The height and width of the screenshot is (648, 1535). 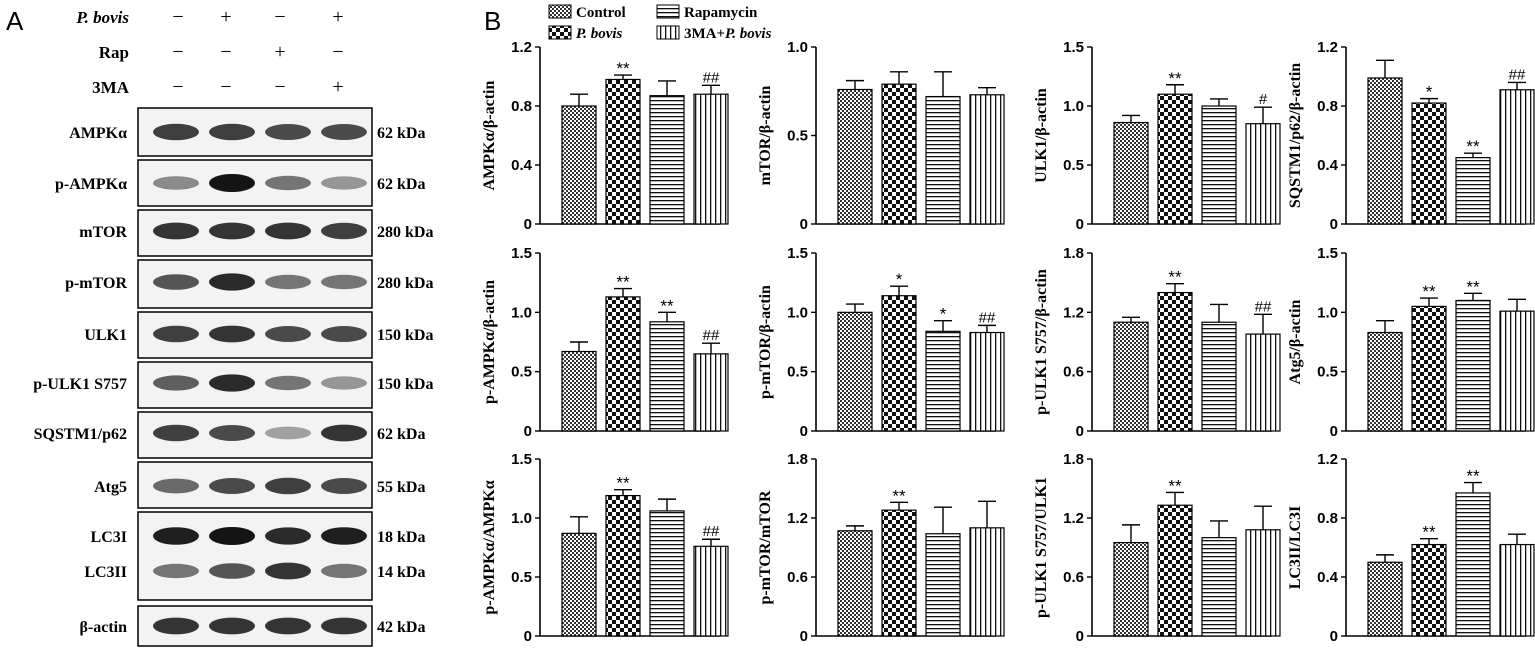 What do you see at coordinates (401, 133) in the screenshot?
I see `blot-size-label: 62 kDa` at bounding box center [401, 133].